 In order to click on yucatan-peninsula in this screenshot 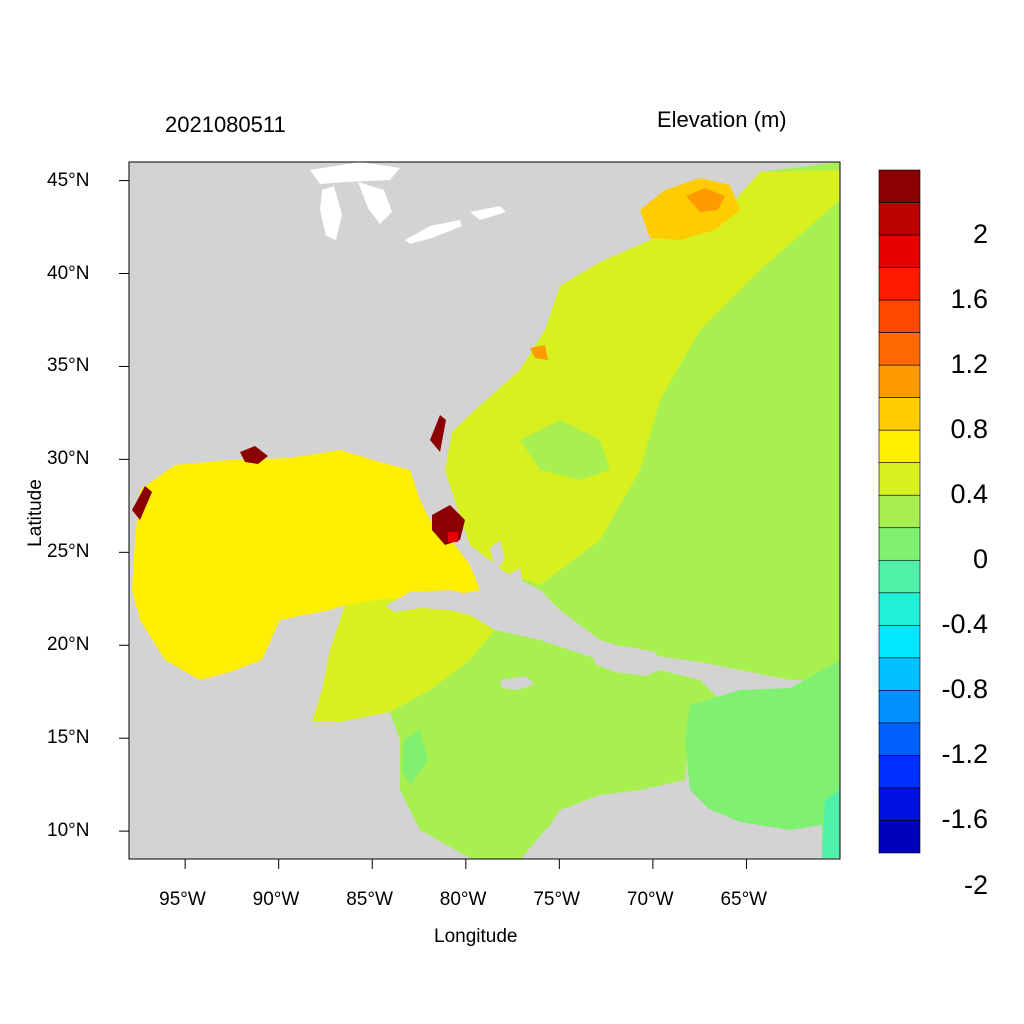, I will do `click(272, 667)`.